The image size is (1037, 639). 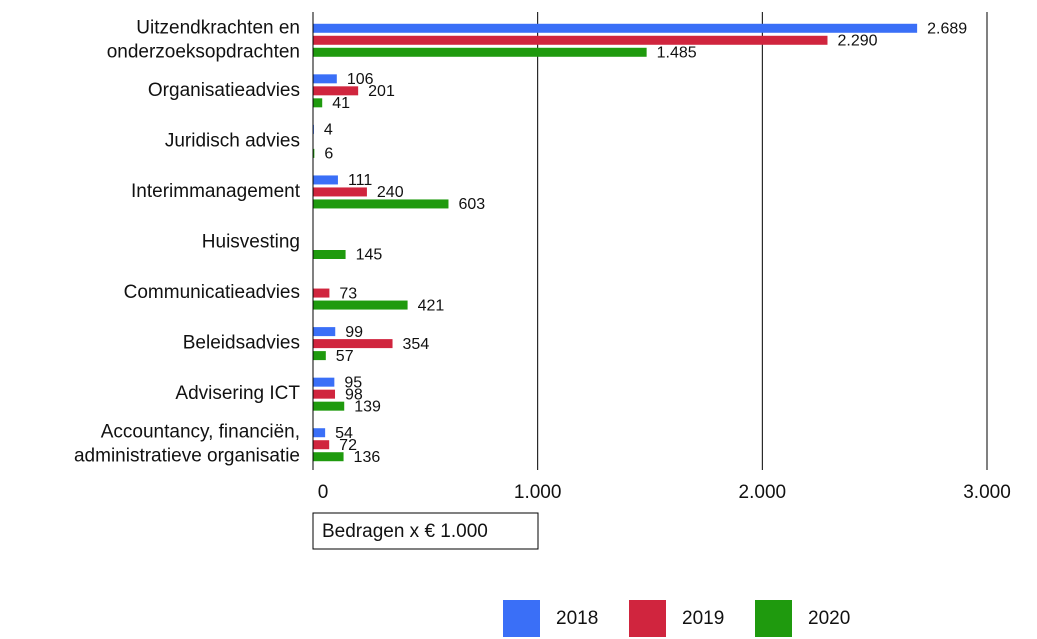 I want to click on y-tick-label: Advisering ICT, so click(x=237, y=393).